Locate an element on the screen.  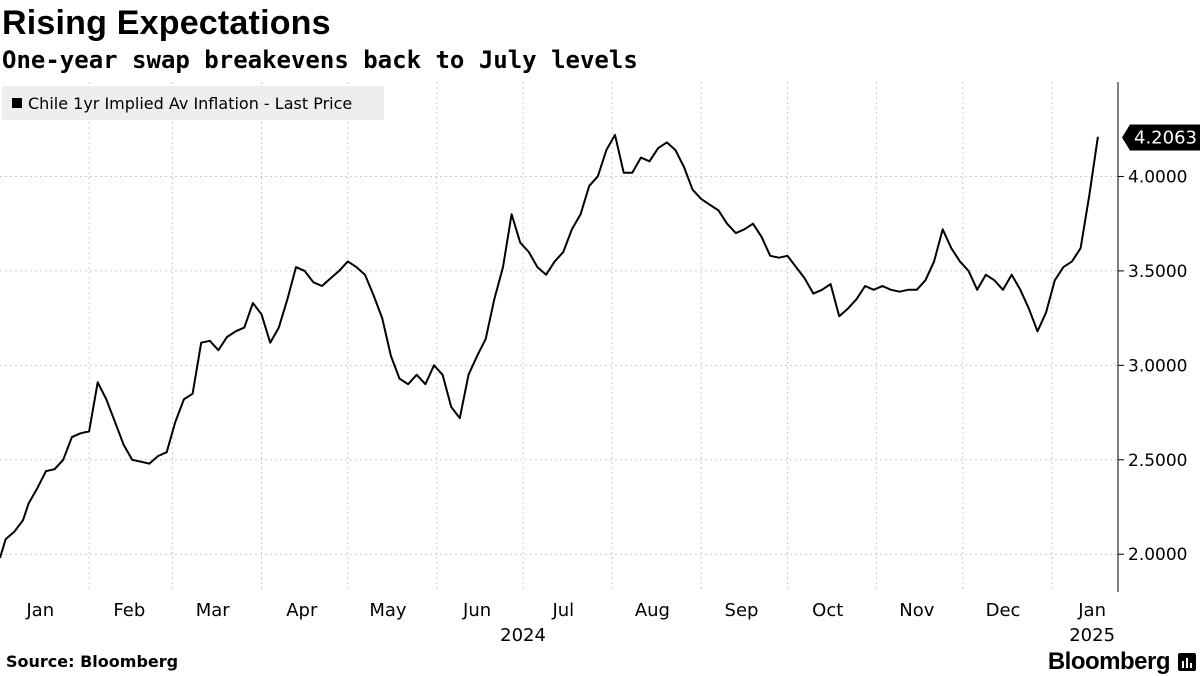
legend-swatch is located at coordinates (17, 103).